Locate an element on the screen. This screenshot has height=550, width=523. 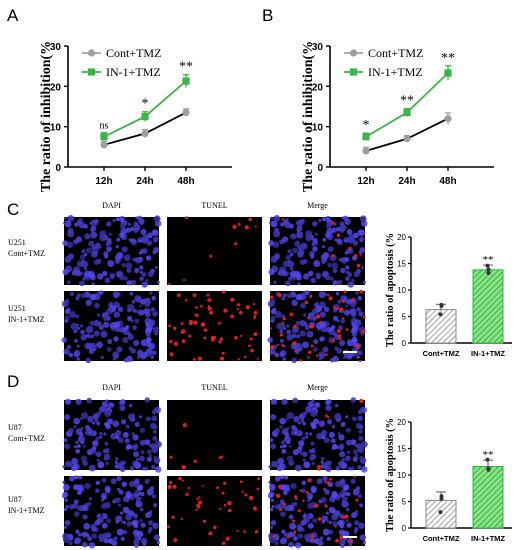
sig-label-b-1: ** is located at coordinates (407, 101).